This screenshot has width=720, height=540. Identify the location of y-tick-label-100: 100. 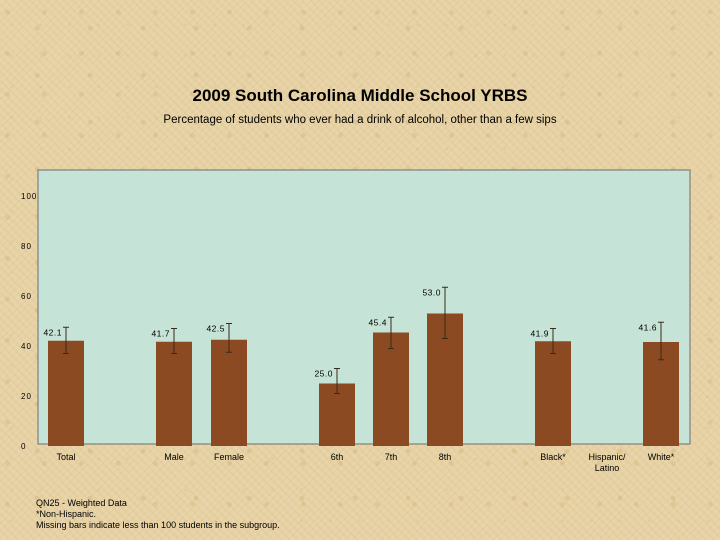
(29, 196).